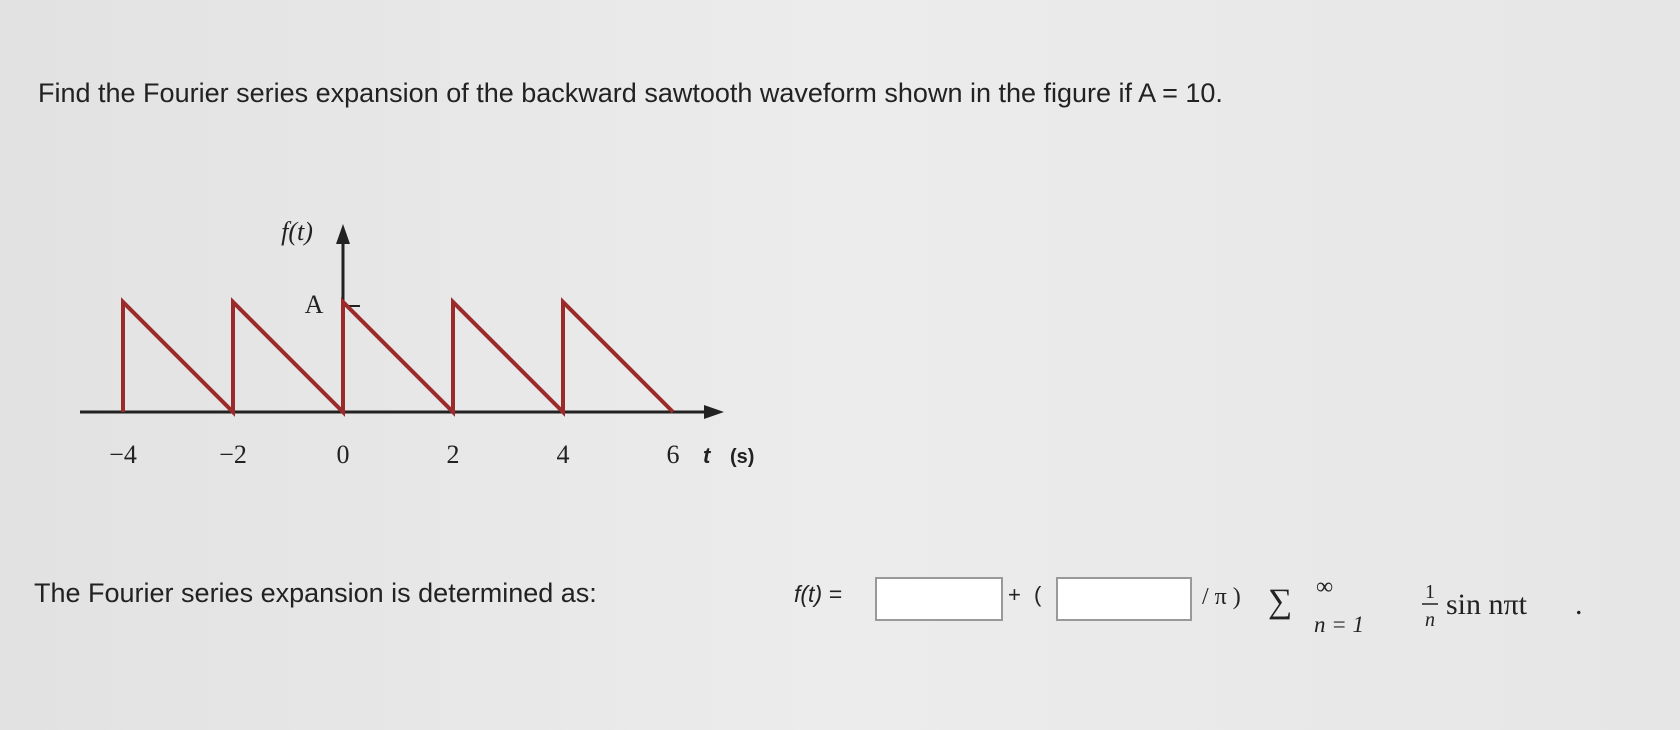 The height and width of the screenshot is (730, 1680). Describe the element at coordinates (1579, 604) in the screenshot. I see `end: .` at that location.